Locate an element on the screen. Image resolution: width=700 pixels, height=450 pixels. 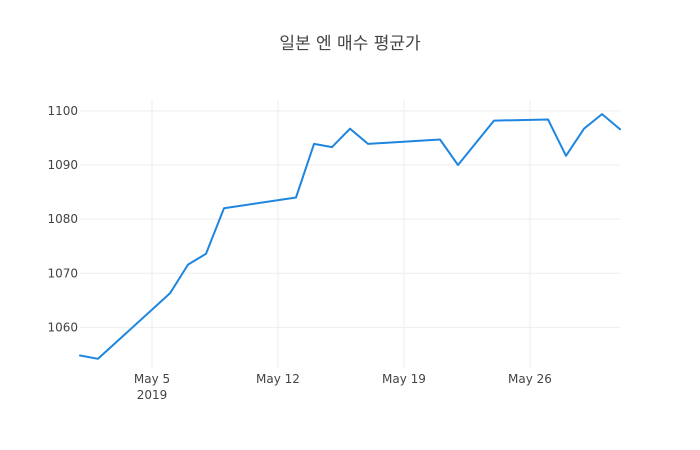
y-tick-label: 1100 is located at coordinates (62, 111).